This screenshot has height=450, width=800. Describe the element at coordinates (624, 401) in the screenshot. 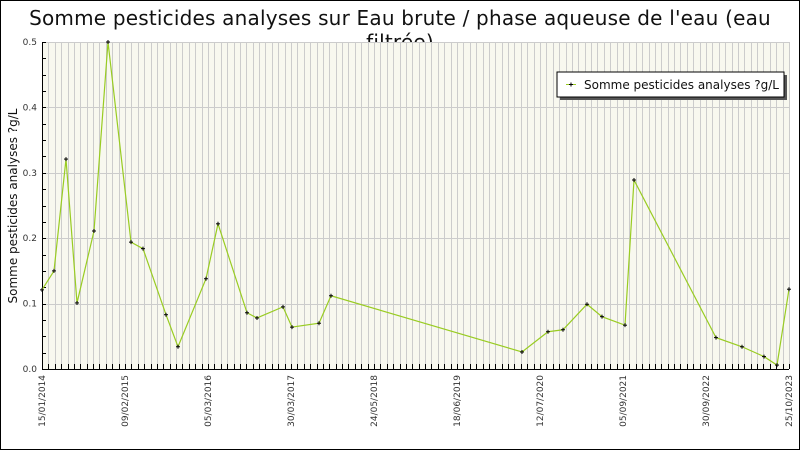

I see `x-tick-label: 05/09/2021` at that location.